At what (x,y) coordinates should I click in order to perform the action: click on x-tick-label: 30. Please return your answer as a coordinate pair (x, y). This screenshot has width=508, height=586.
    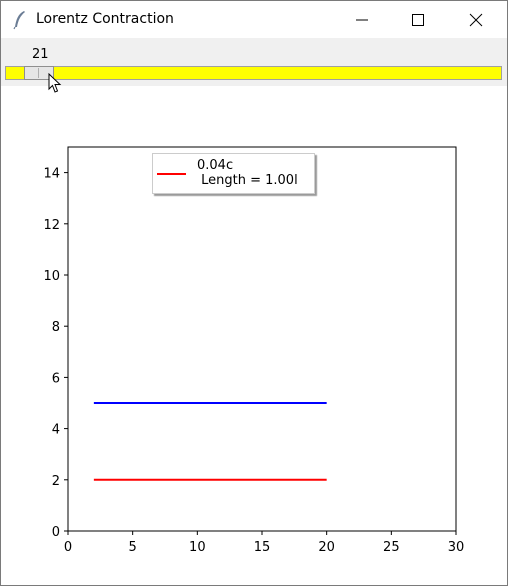
    Looking at the image, I should click on (456, 547).